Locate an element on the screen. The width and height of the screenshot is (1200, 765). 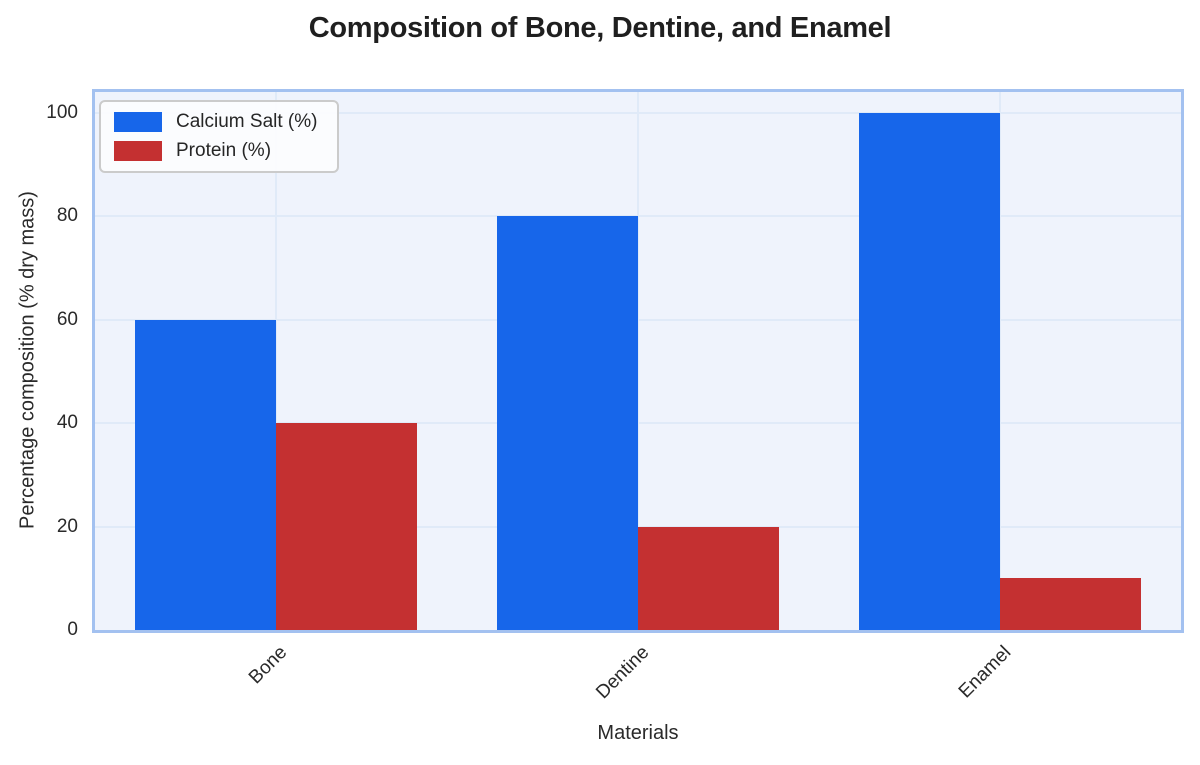
y-tick-label: 20 is located at coordinates (67, 526).